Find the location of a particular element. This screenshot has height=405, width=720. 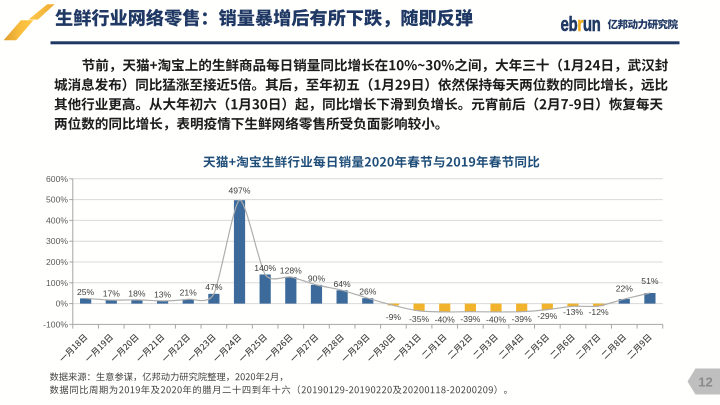

svg-text: 25% is located at coordinates (86, 292).